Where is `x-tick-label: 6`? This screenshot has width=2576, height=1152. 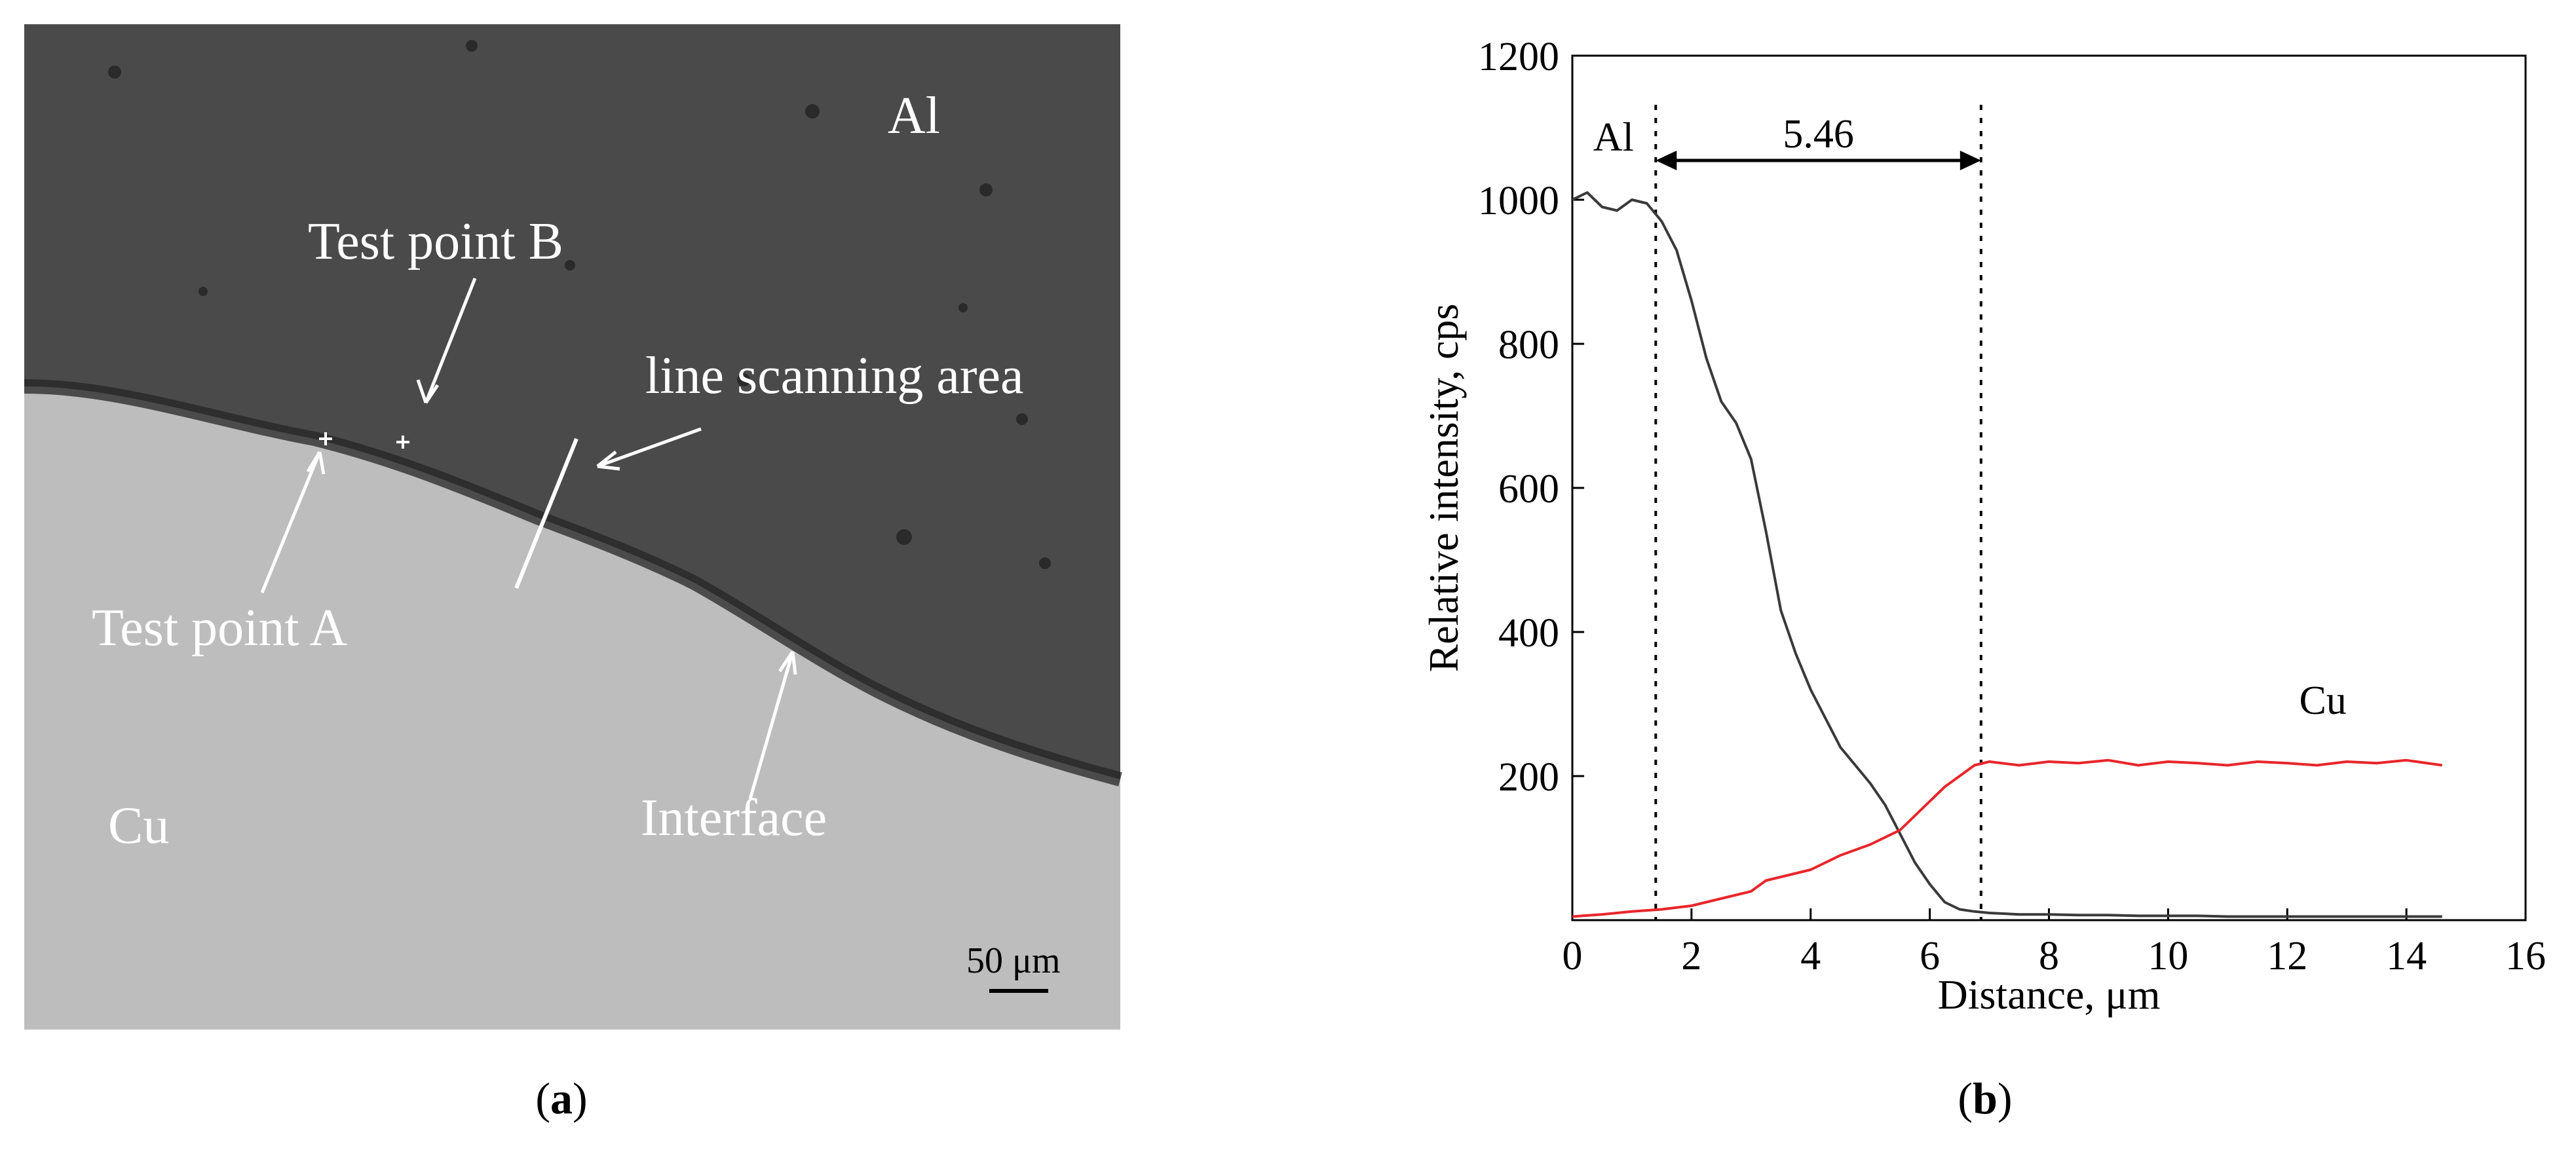 x-tick-label: 6 is located at coordinates (1930, 956).